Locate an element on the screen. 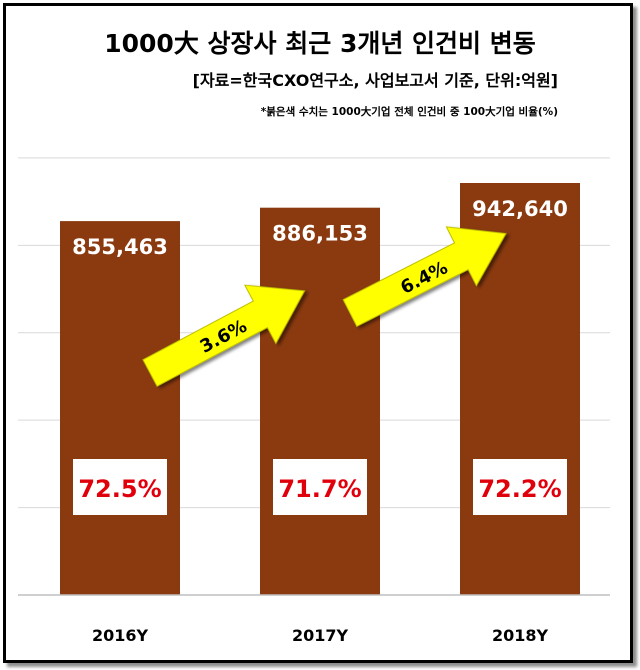 Image resolution: width=640 pixels, height=670 pixels. ratio-label: 72.5% is located at coordinates (119, 489).